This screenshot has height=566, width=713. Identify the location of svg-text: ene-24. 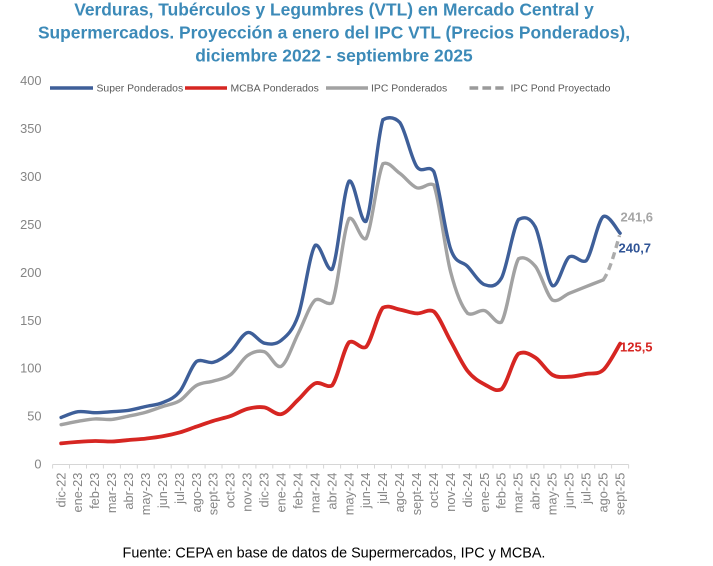
(281, 493).